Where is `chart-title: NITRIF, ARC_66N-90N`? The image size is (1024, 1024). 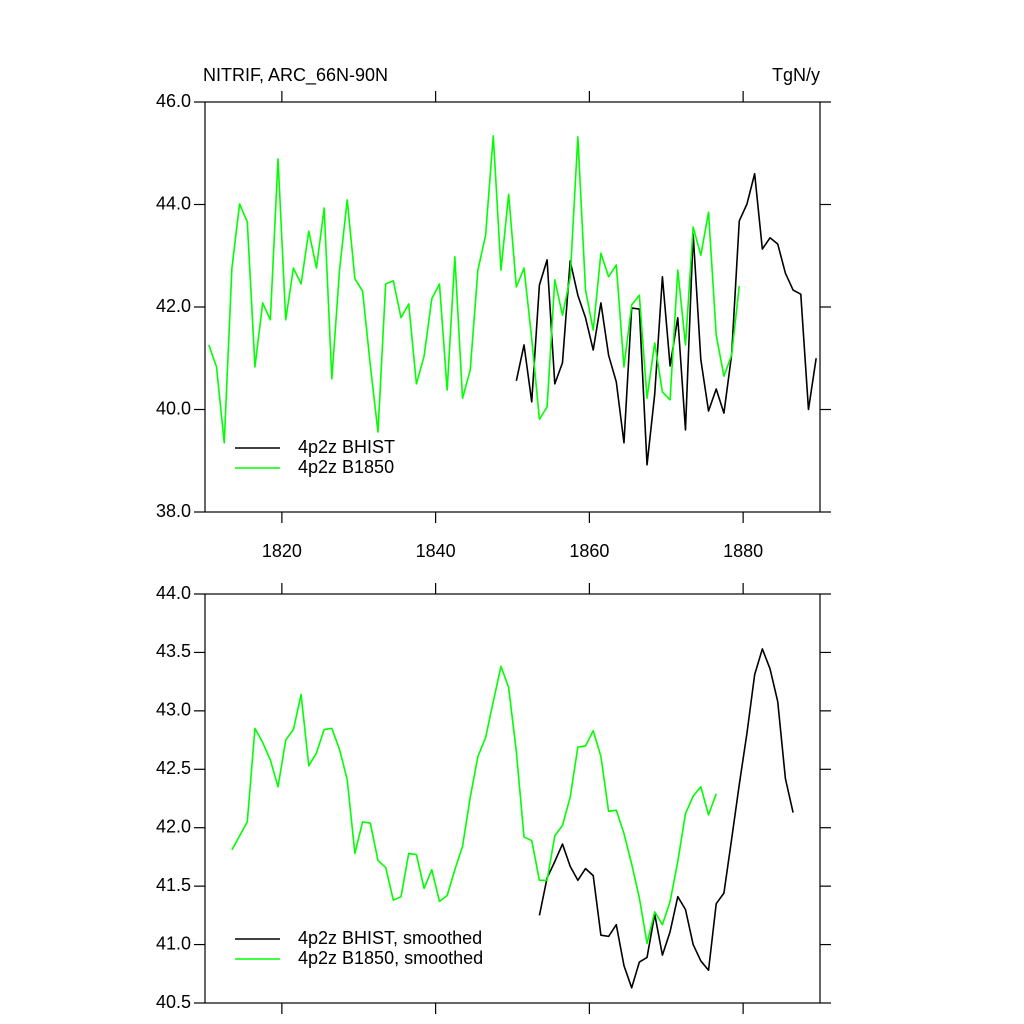
chart-title: NITRIF, ARC_66N-90N is located at coordinates (295, 75).